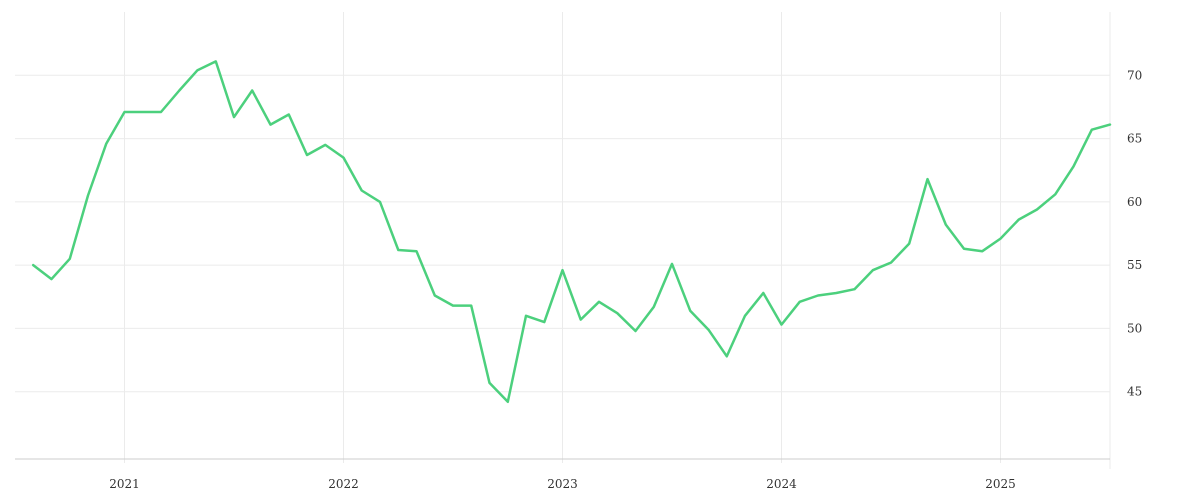 This screenshot has height=504, width=1200. Describe the element at coordinates (1134, 75) in the screenshot. I see `y-tick-label: 70` at that location.